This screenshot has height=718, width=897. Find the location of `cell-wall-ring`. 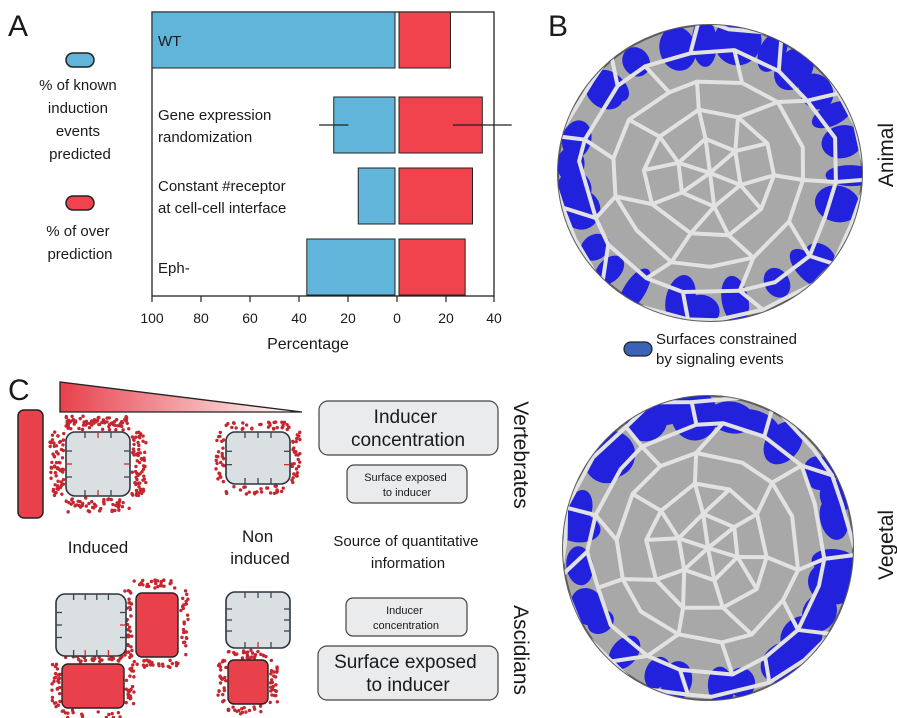

cell-wall-ring is located at coordinates (707, 171).